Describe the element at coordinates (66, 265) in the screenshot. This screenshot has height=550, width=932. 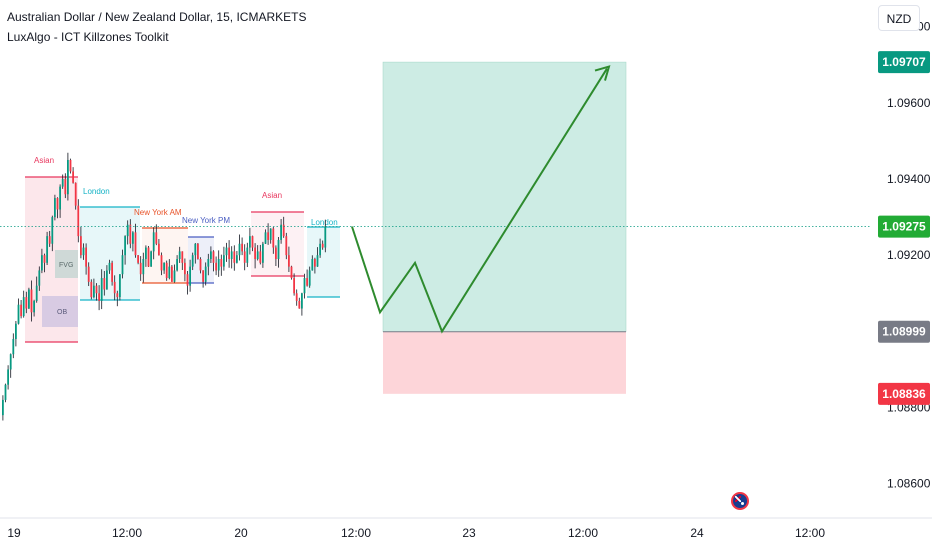
I see `fvg-label: FVG` at that location.